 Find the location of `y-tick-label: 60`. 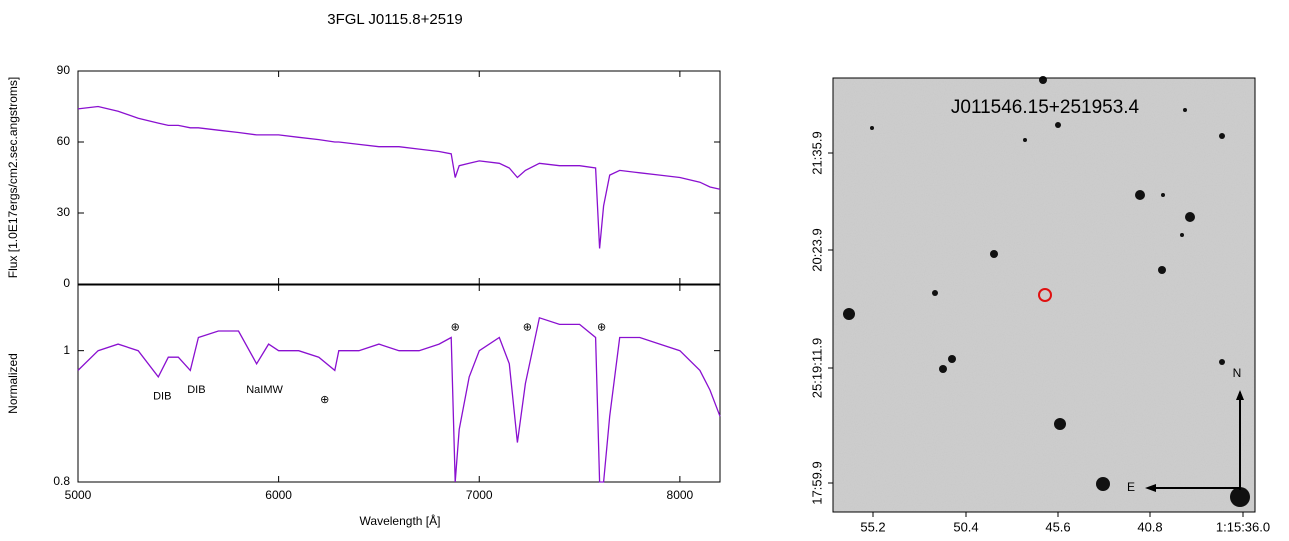

y-tick-label: 60 is located at coordinates (64, 141).